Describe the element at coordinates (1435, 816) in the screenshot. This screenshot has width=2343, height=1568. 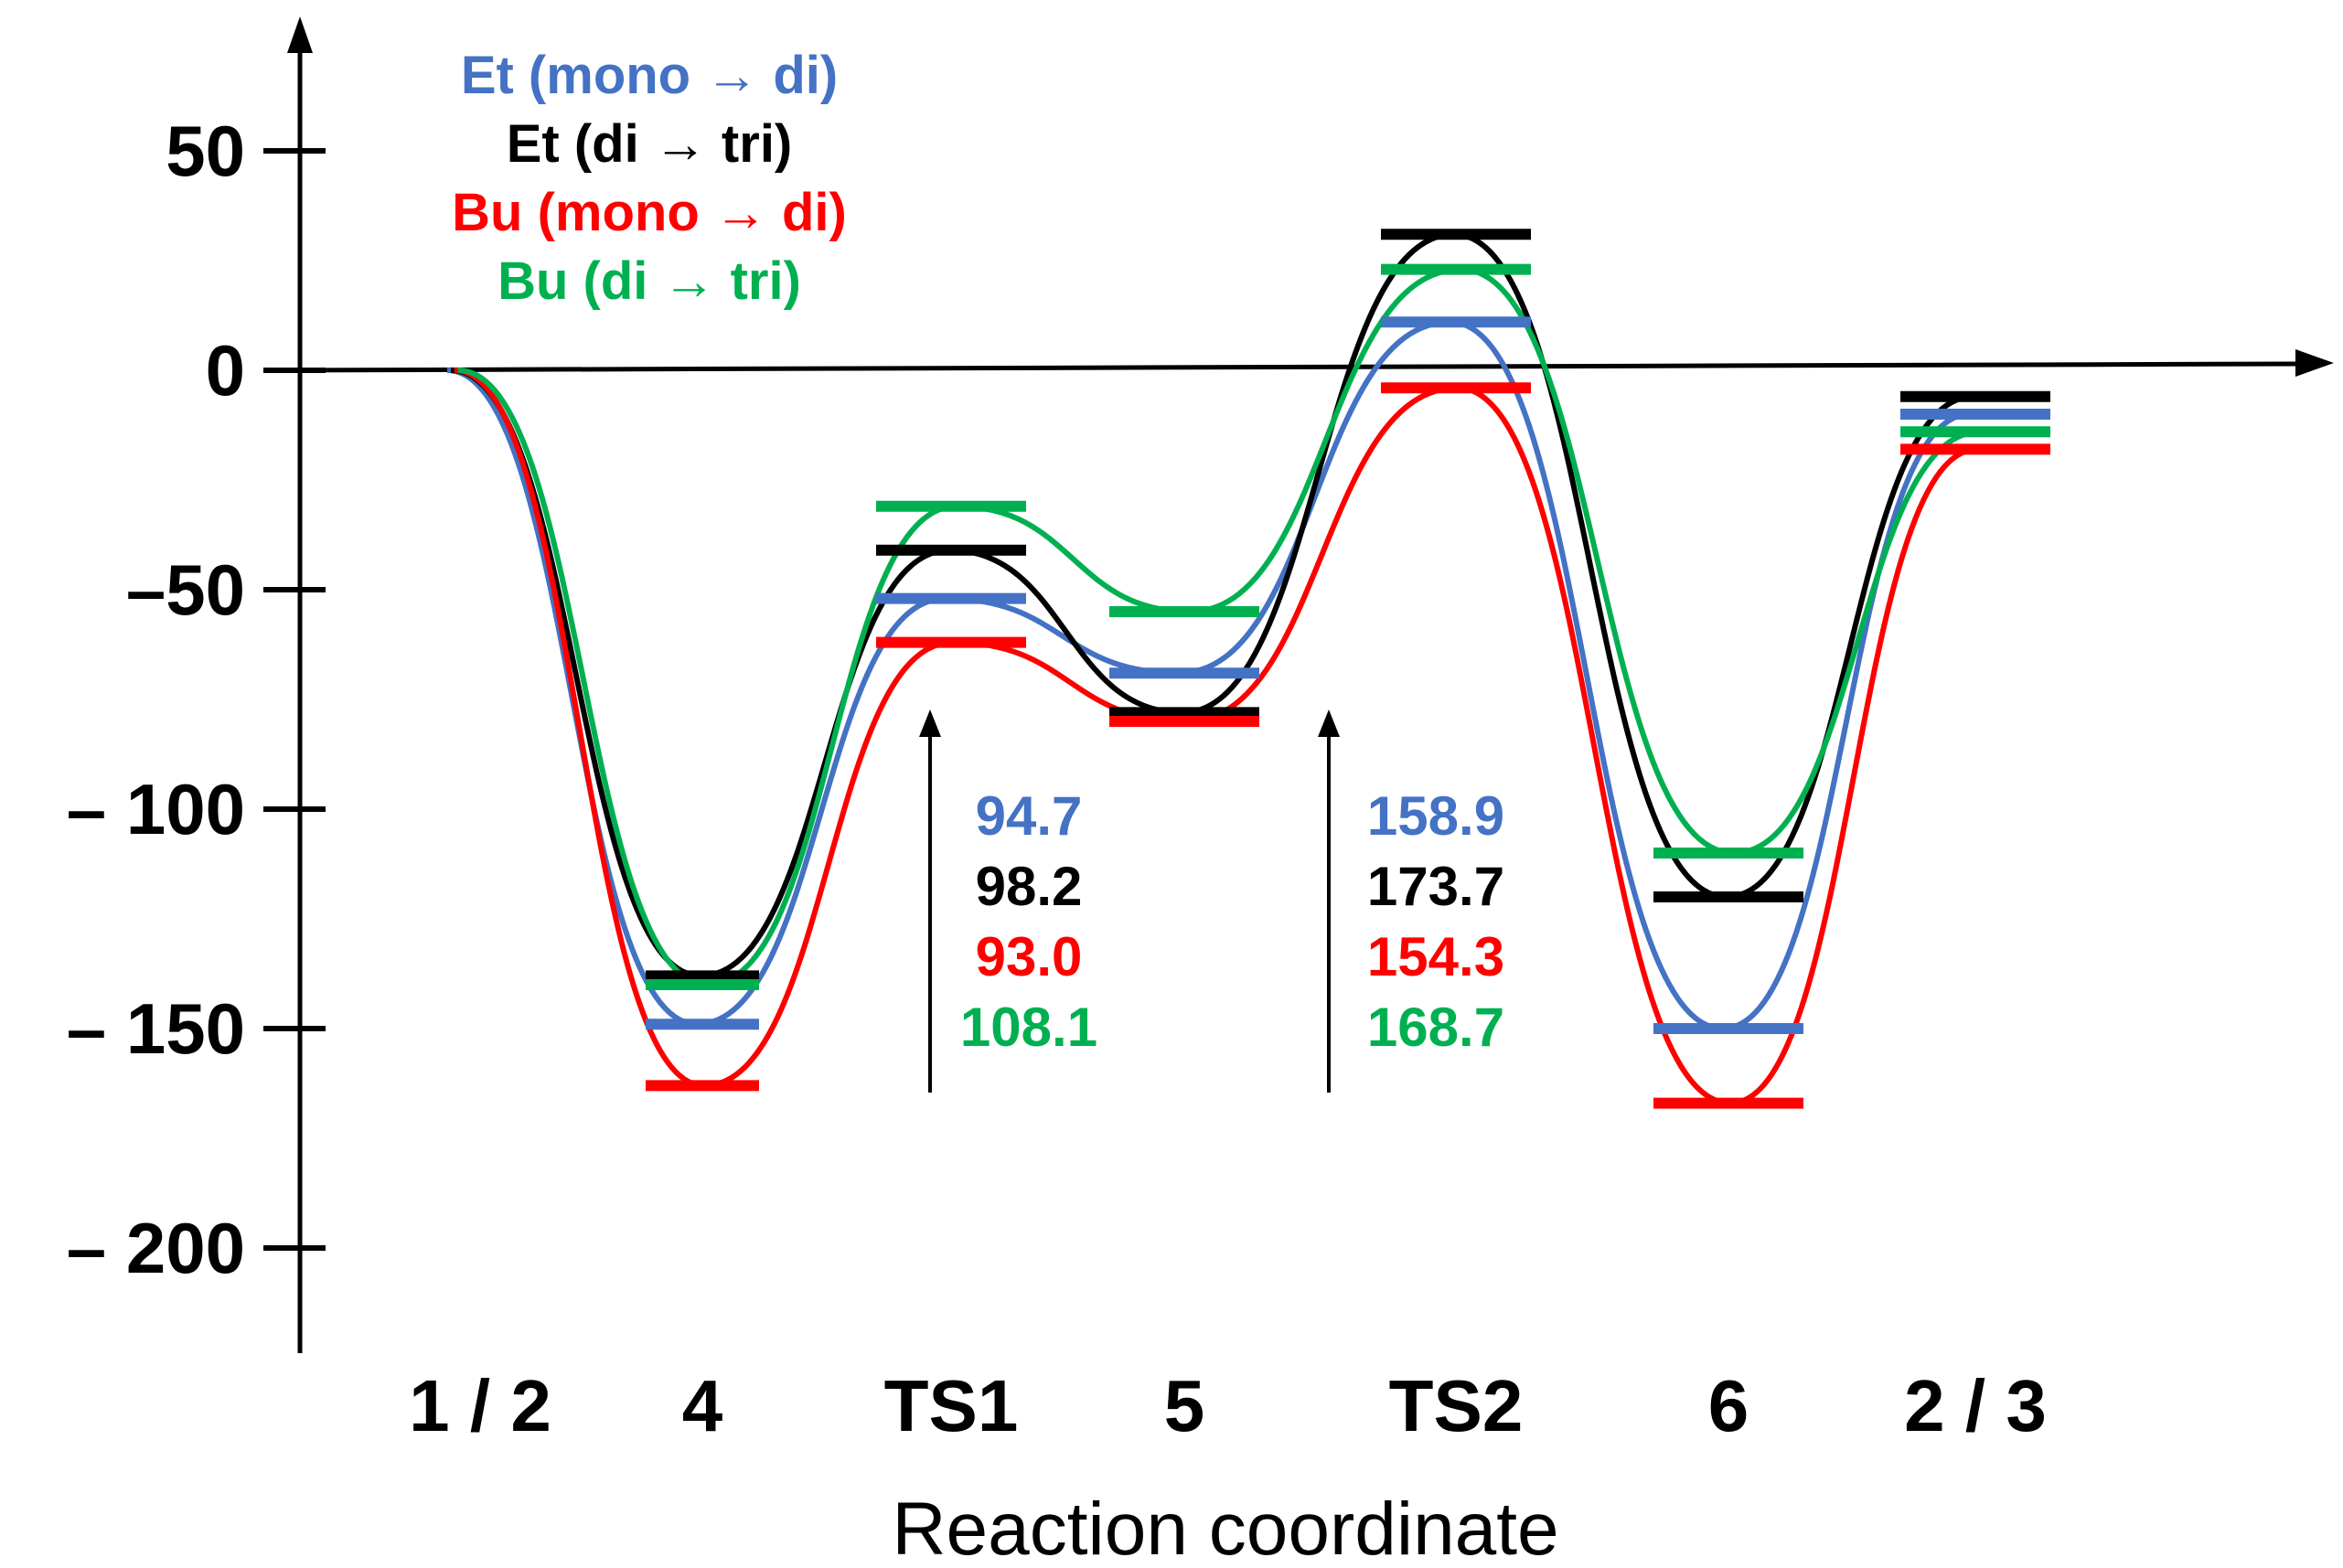
I see `barrier-value: 158.9` at that location.